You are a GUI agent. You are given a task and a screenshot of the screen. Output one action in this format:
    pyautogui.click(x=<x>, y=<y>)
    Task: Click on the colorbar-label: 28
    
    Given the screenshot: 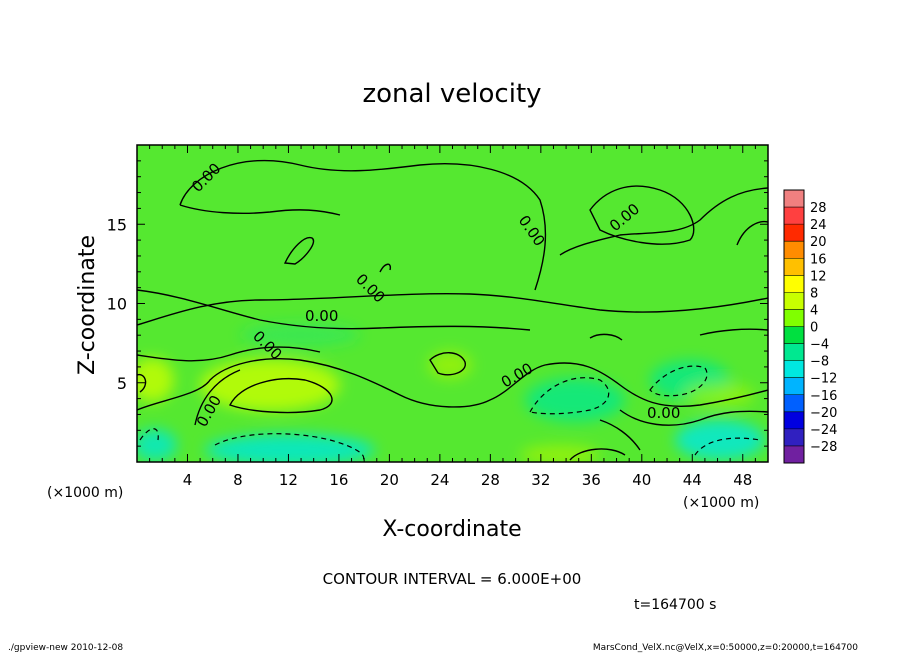 What is the action you would take?
    pyautogui.click(x=818, y=208)
    